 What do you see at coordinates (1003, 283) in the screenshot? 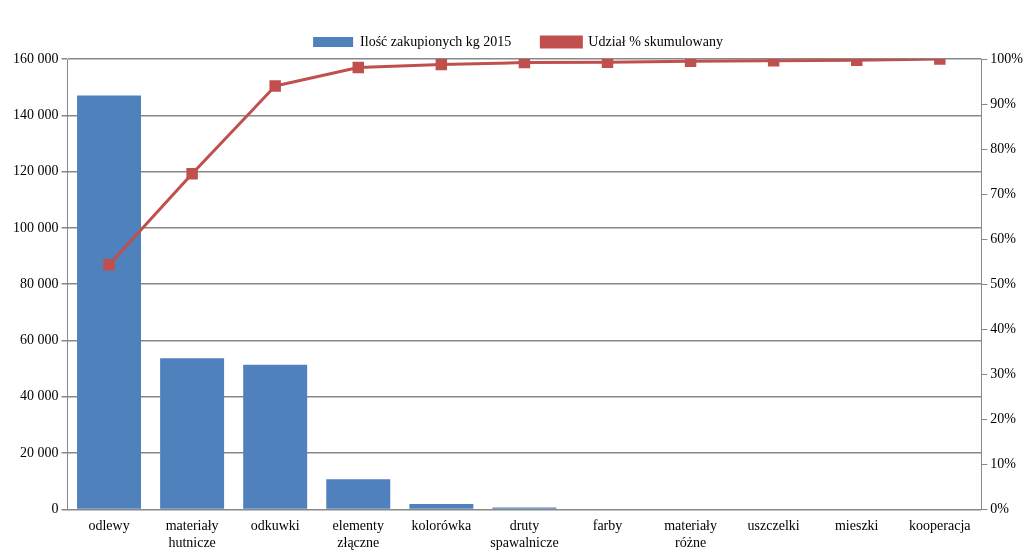
I see `y2-tick-label: 50%` at bounding box center [1003, 283].